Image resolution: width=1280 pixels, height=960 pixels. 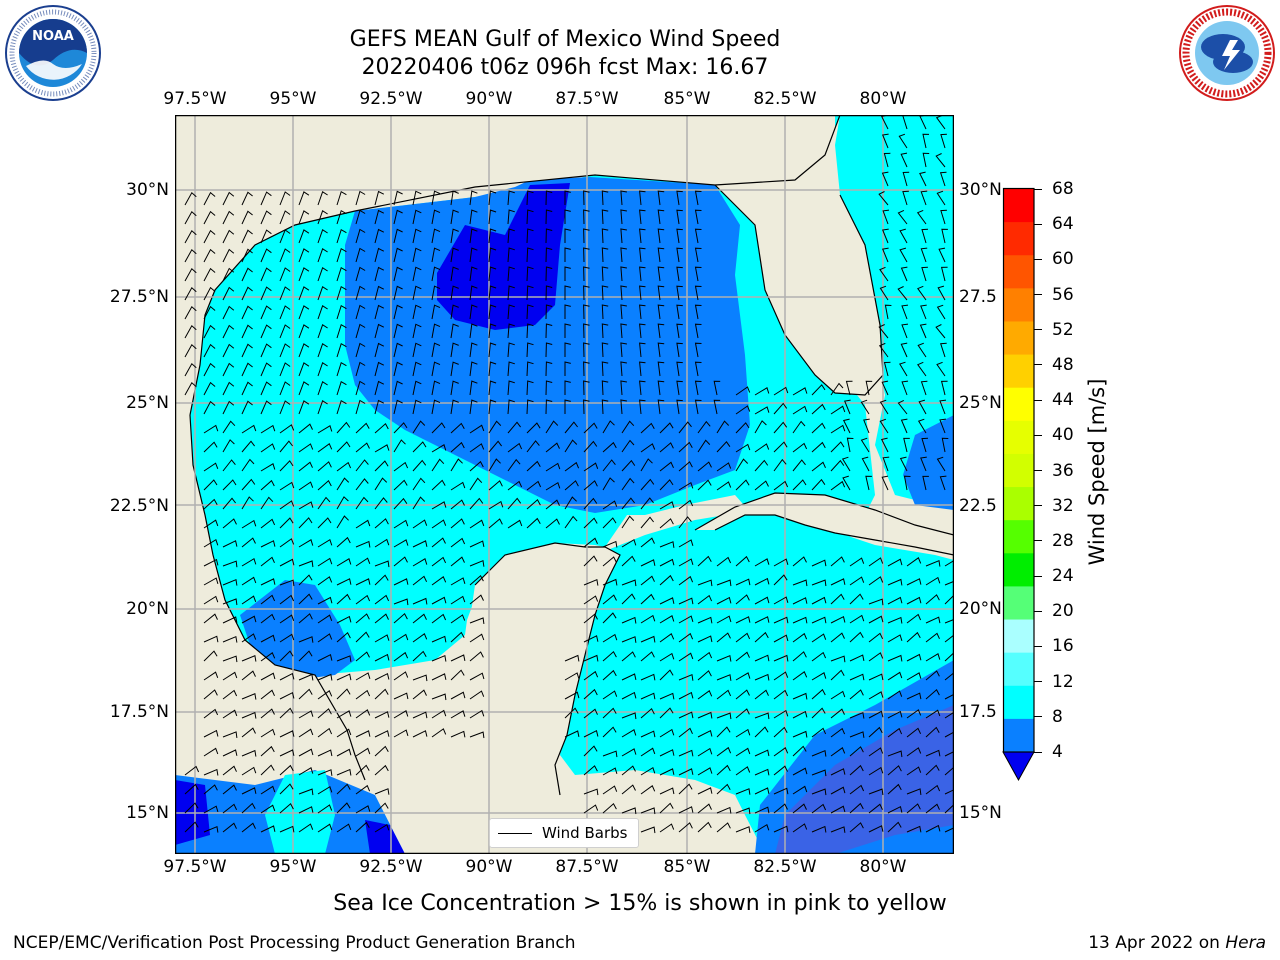 What do you see at coordinates (1063, 611) in the screenshot?
I see `colorbar-tick-label: 20` at bounding box center [1063, 611].